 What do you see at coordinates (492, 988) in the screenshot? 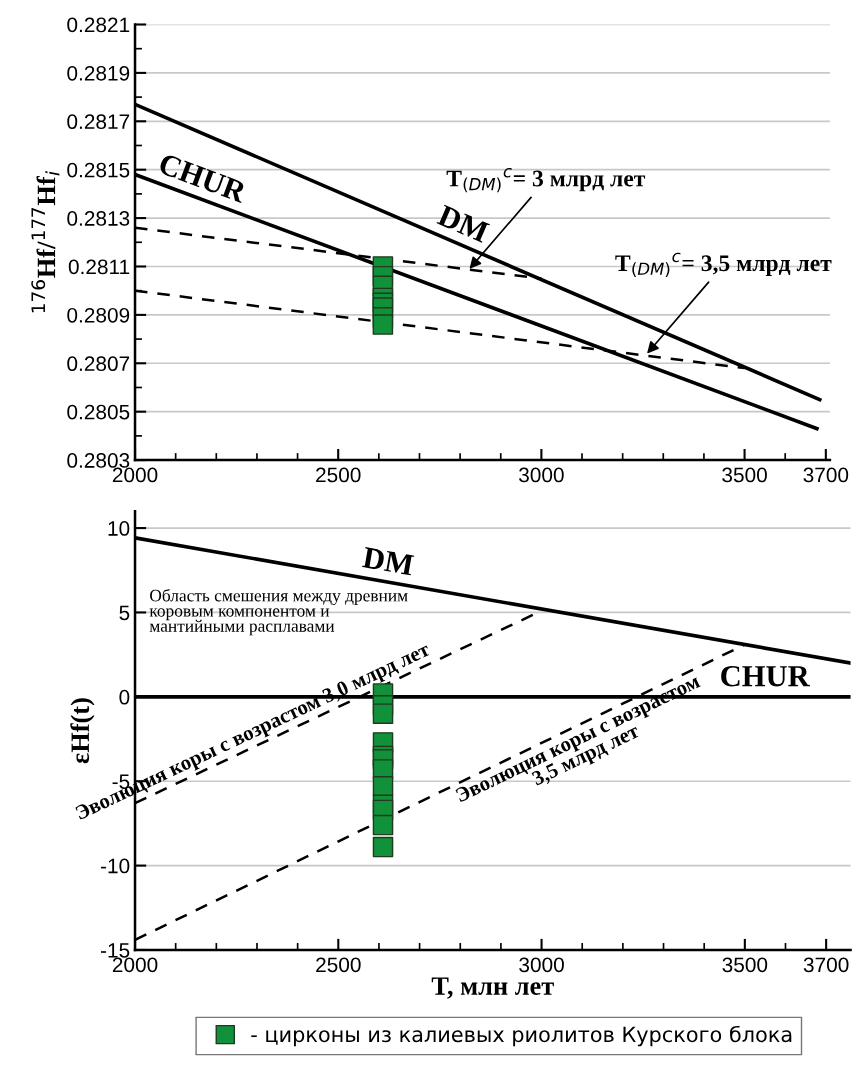
I see `x-axis-title: T, млн лет` at bounding box center [492, 988].